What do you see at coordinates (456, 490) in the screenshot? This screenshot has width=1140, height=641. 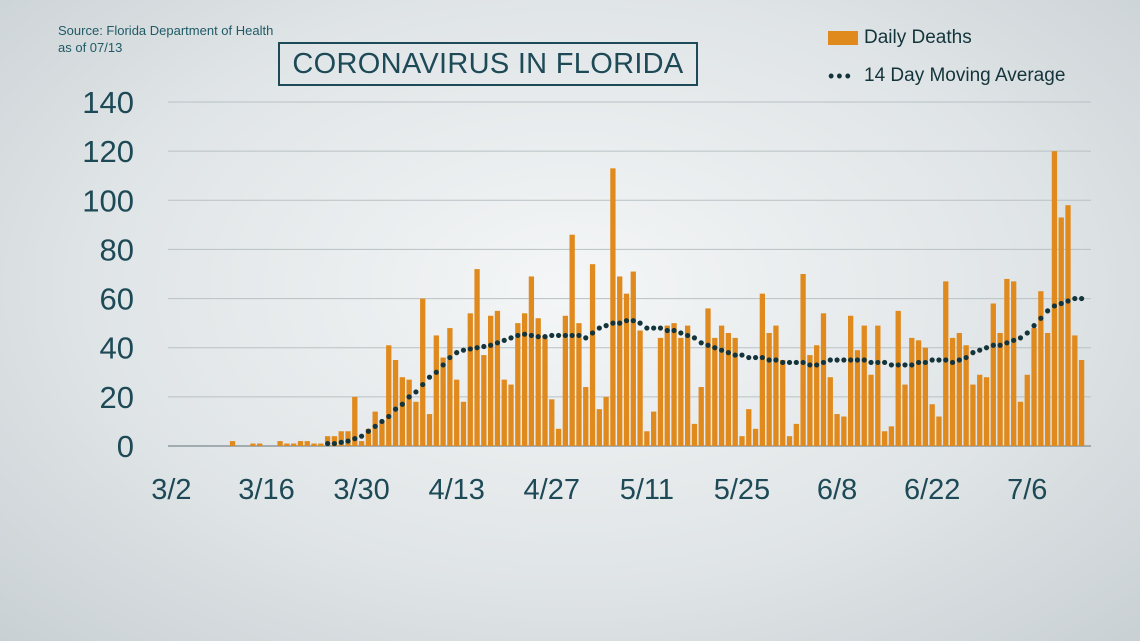 I see `x-tick-label: 4/13` at bounding box center [456, 490].